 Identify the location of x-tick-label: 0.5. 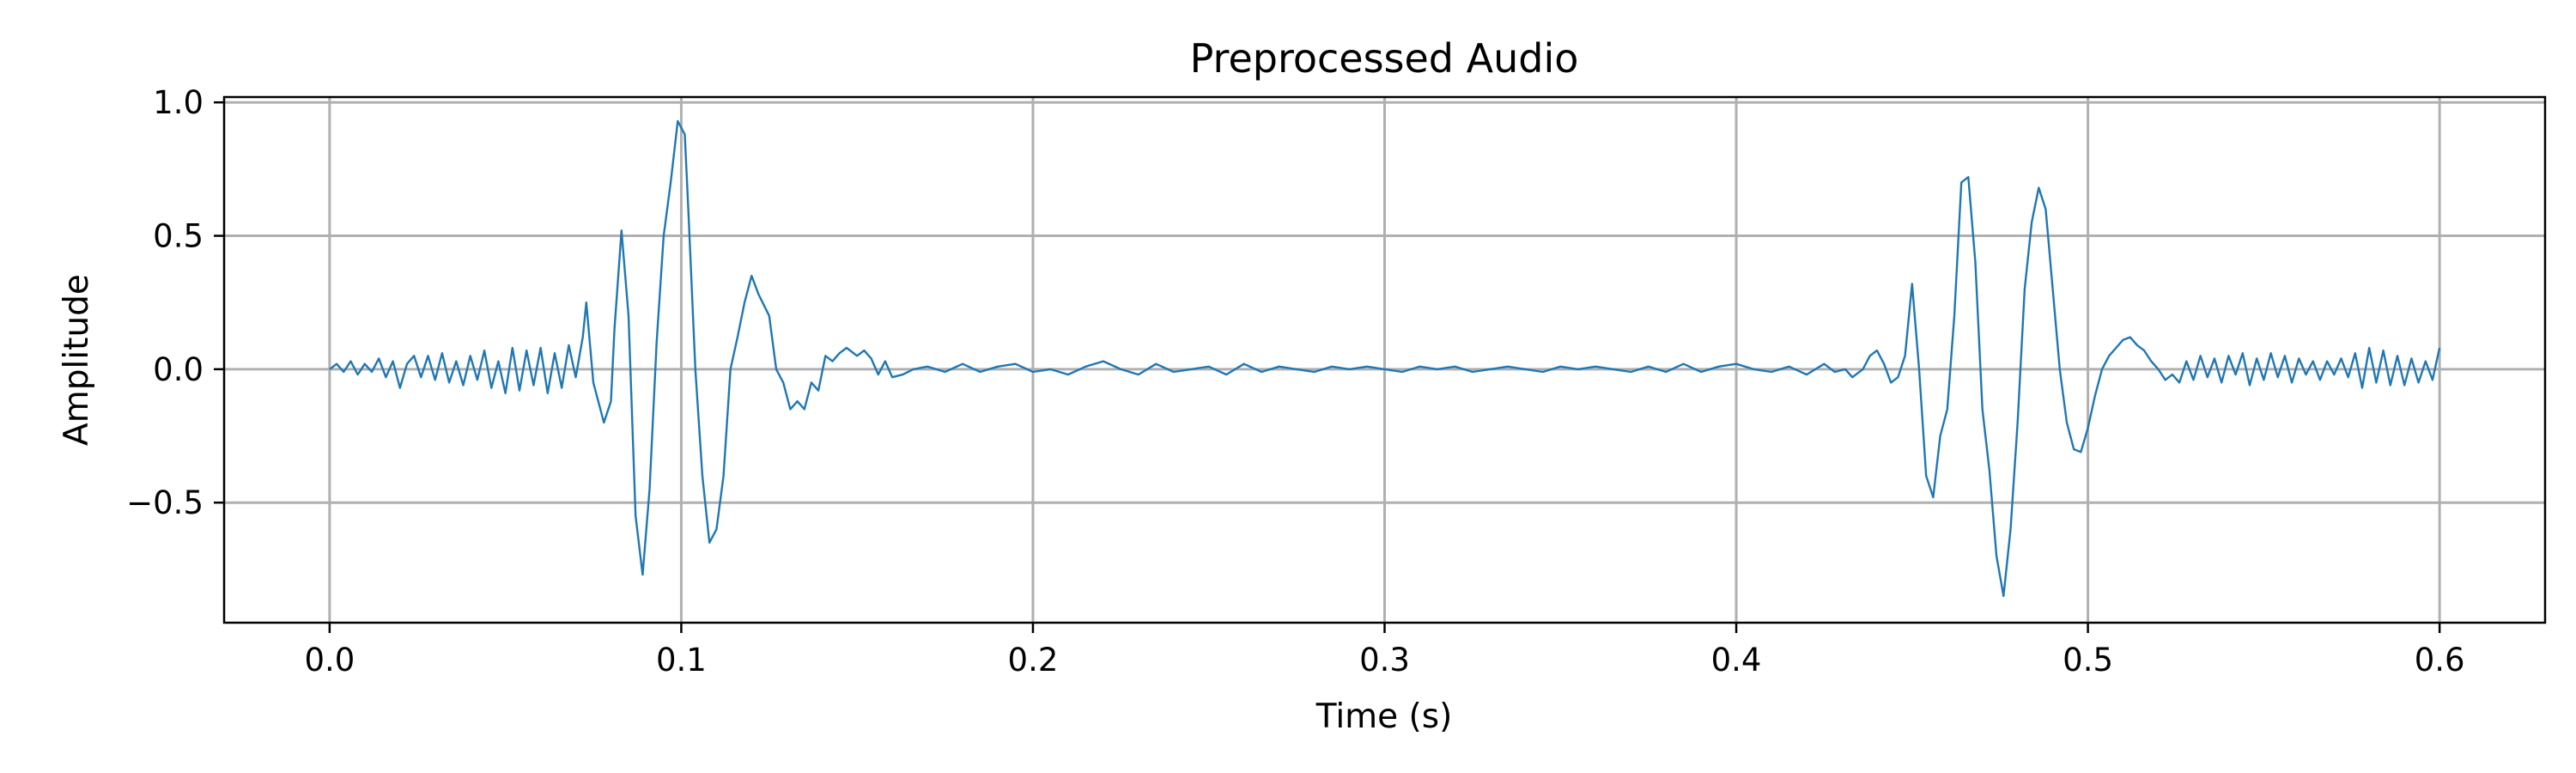
(2088, 660).